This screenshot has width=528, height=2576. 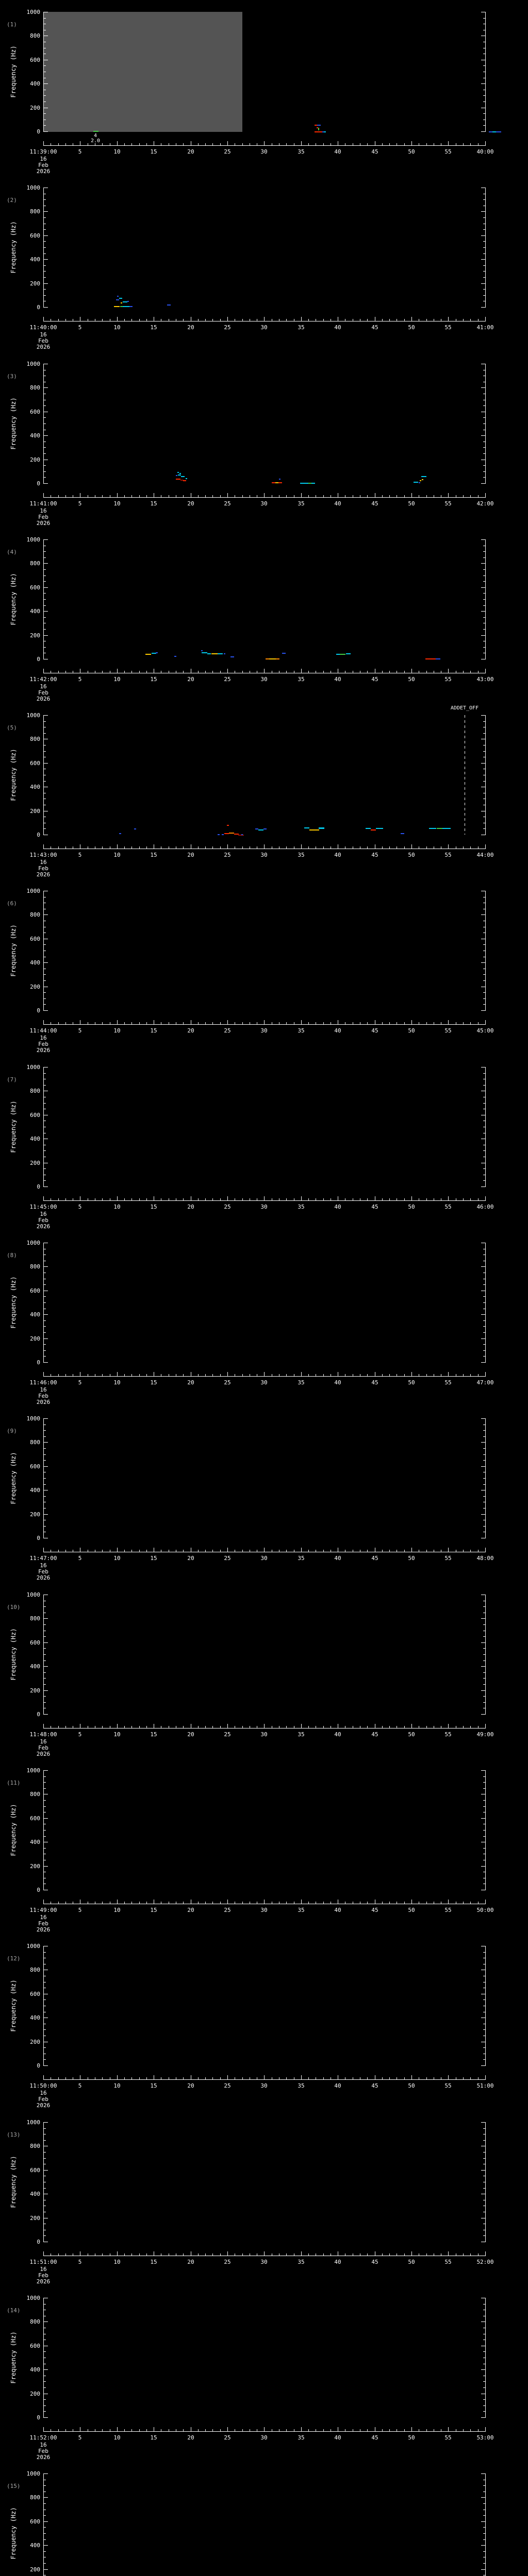 What do you see at coordinates (375, 2437) in the screenshot?
I see `x-tick-label: 45` at bounding box center [375, 2437].